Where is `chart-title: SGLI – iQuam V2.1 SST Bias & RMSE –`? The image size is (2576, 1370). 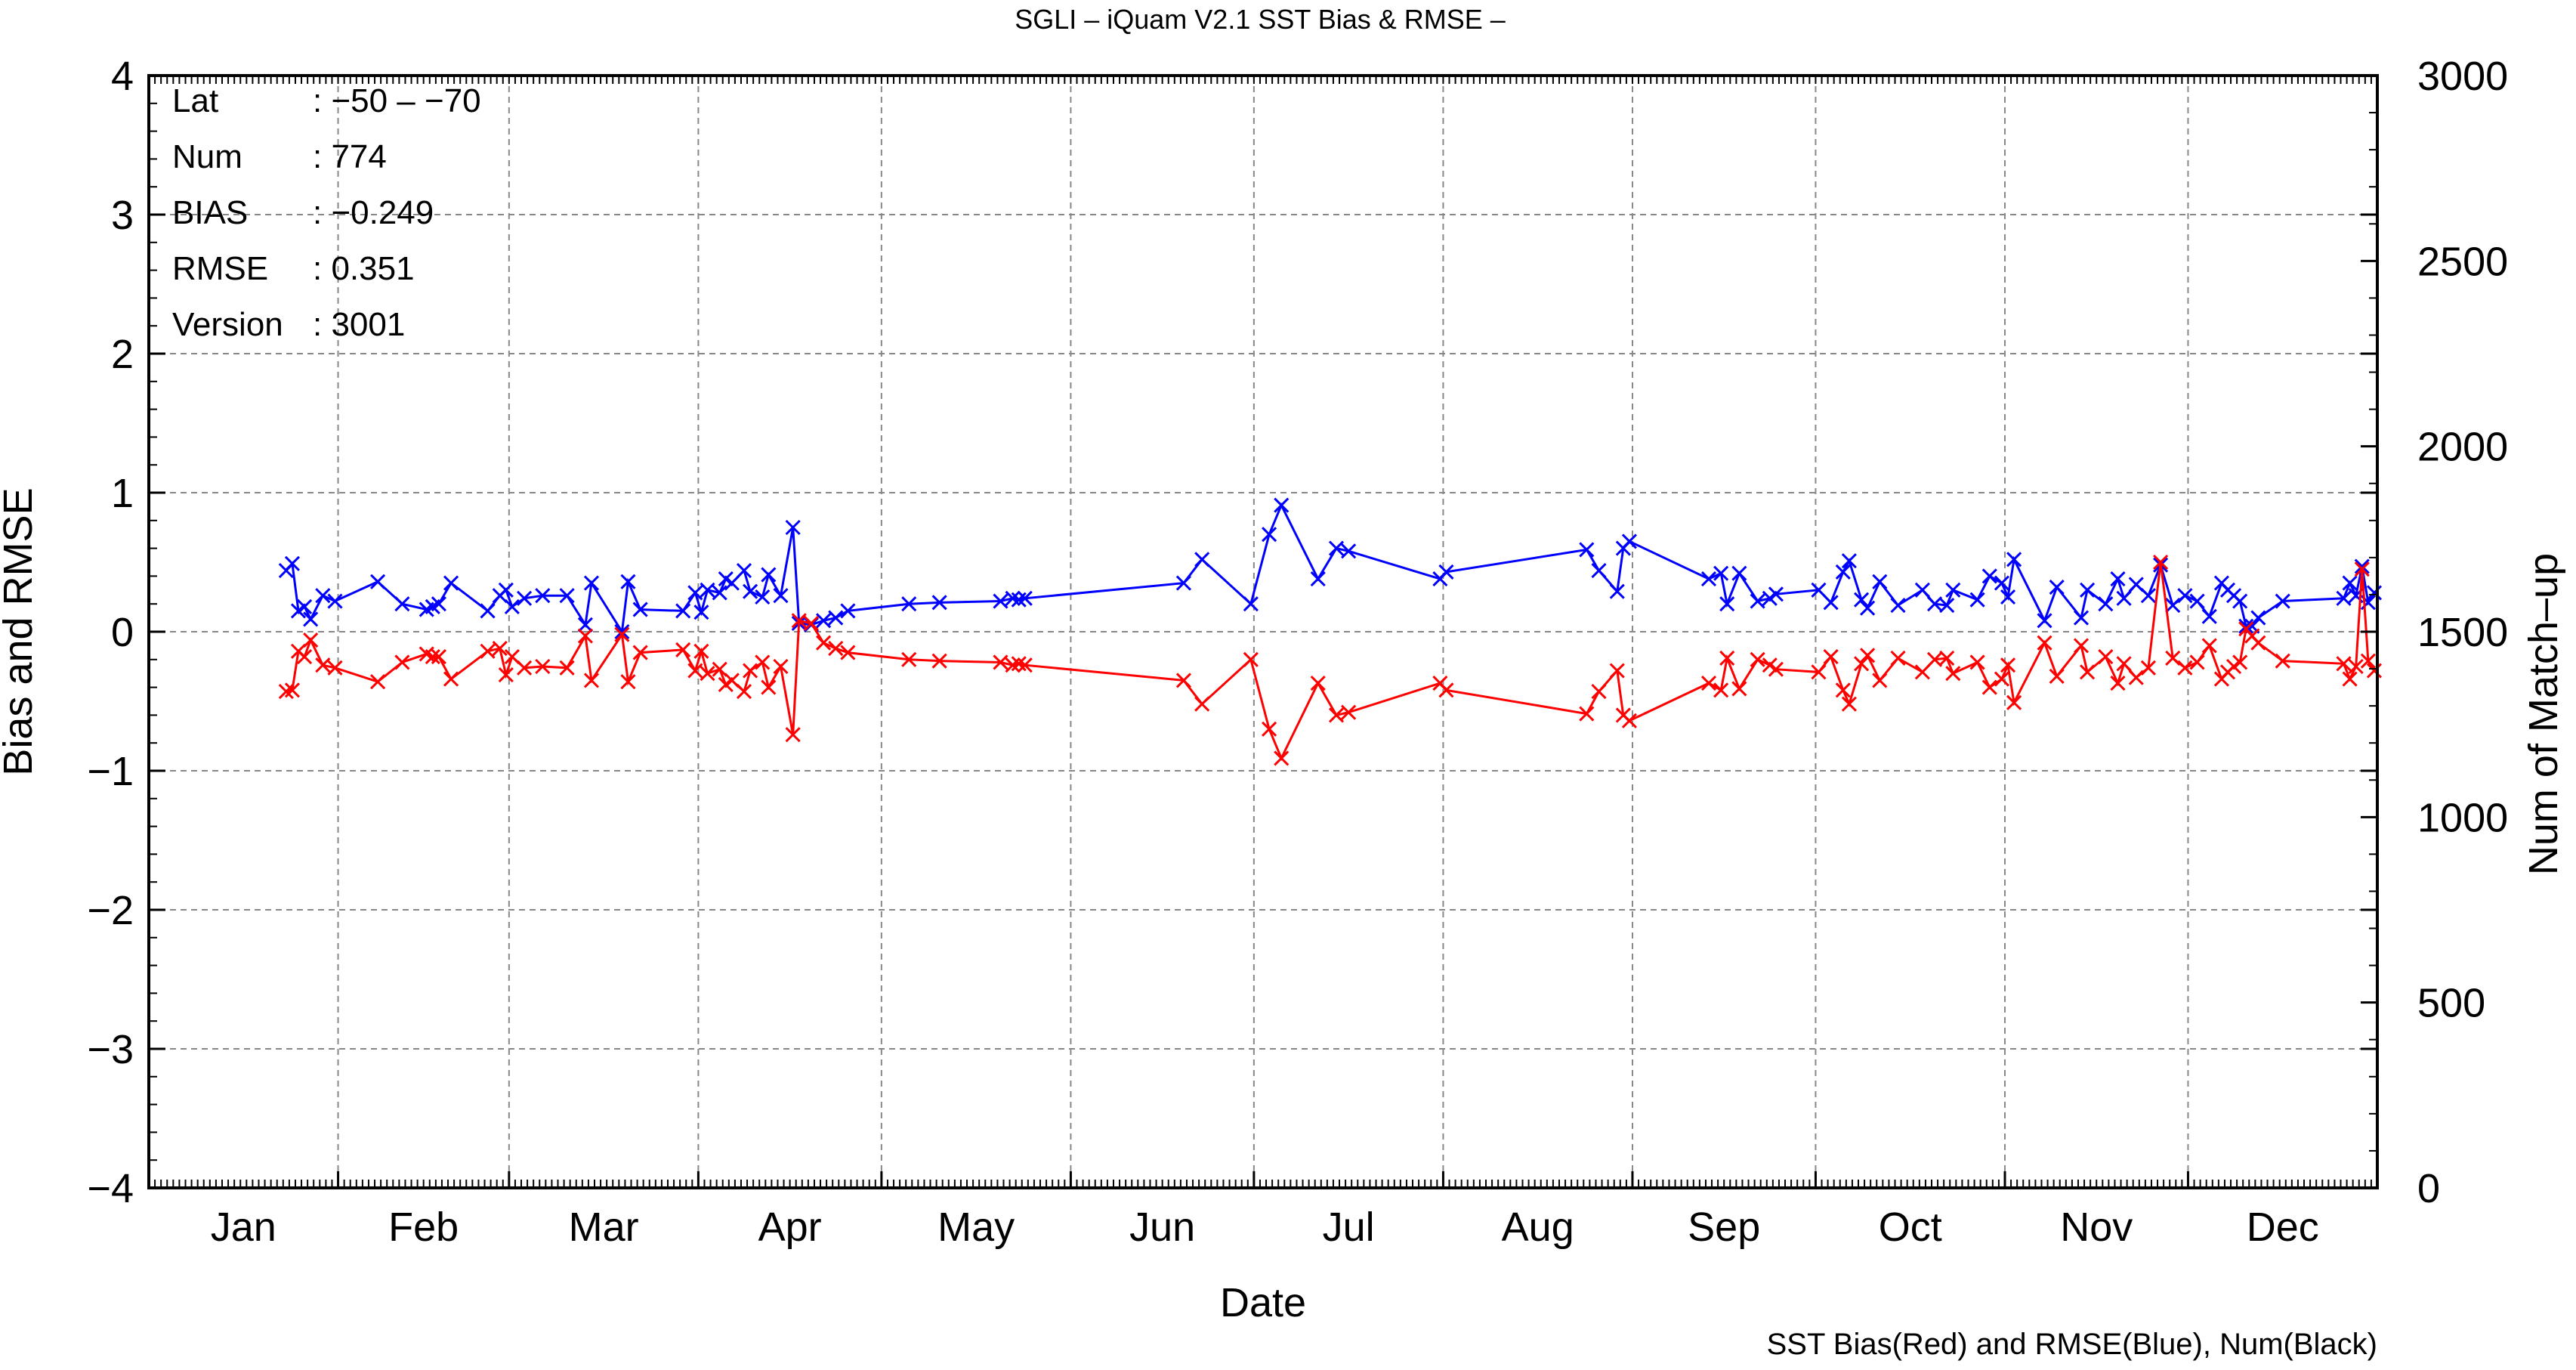 chart-title: SGLI – iQuam V2.1 SST Bias & RMSE – is located at coordinates (1260, 19).